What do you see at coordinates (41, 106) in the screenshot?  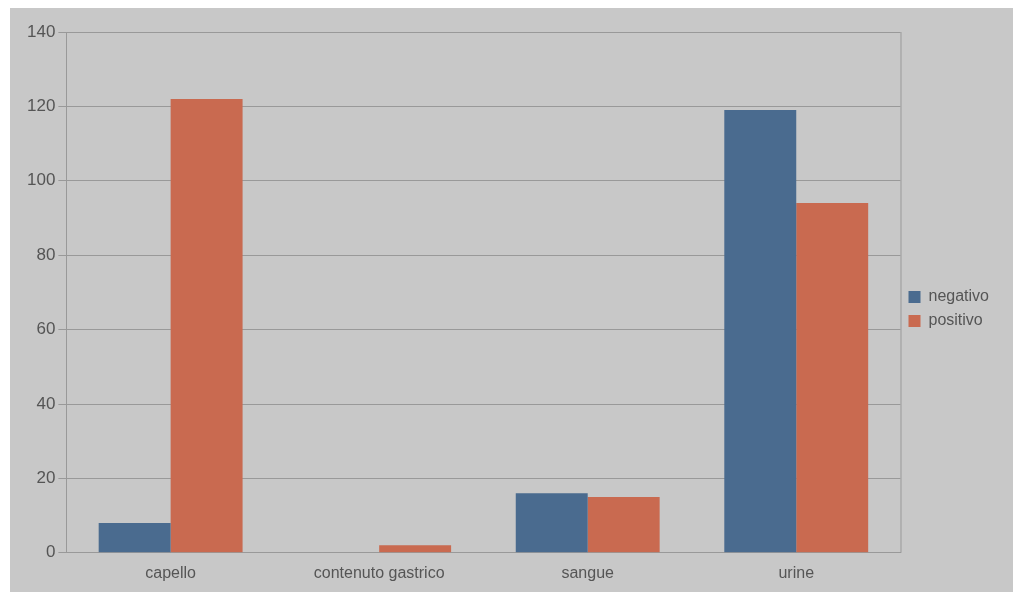 I see `y-tick-label: 120` at bounding box center [41, 106].